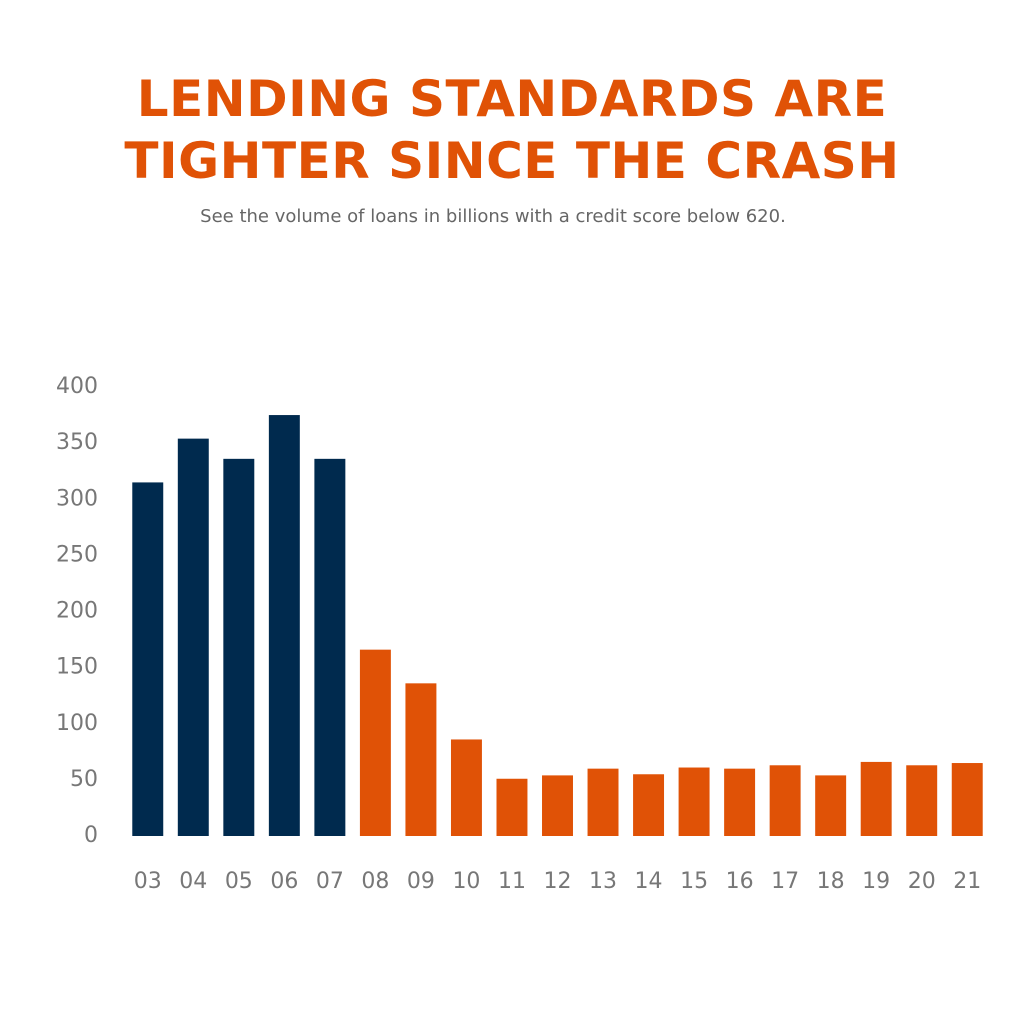 Image resolution: width=1024 pixels, height=1024 pixels. Describe the element at coordinates (148, 881) in the screenshot. I see `x-tick-label: 03` at that location.